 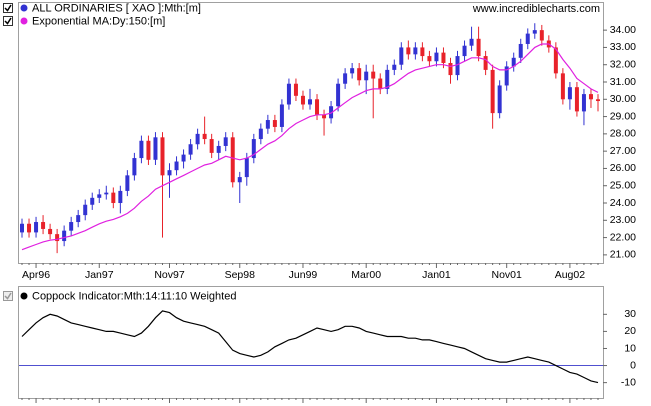 What do you see at coordinates (633, 365) in the screenshot?
I see `y-tick-label: 0` at bounding box center [633, 365].